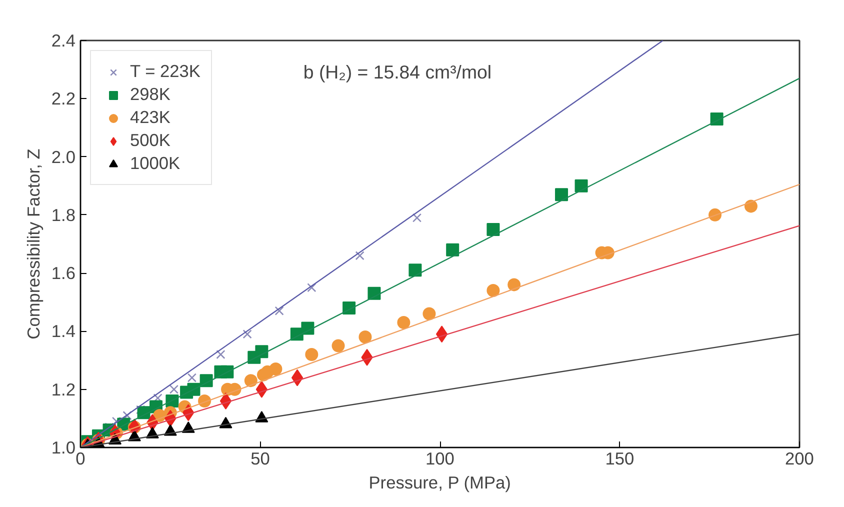 The width and height of the screenshot is (844, 507). Describe the element at coordinates (33, 244) in the screenshot. I see `y-axis-title: Compressibility Factor, Z` at that location.